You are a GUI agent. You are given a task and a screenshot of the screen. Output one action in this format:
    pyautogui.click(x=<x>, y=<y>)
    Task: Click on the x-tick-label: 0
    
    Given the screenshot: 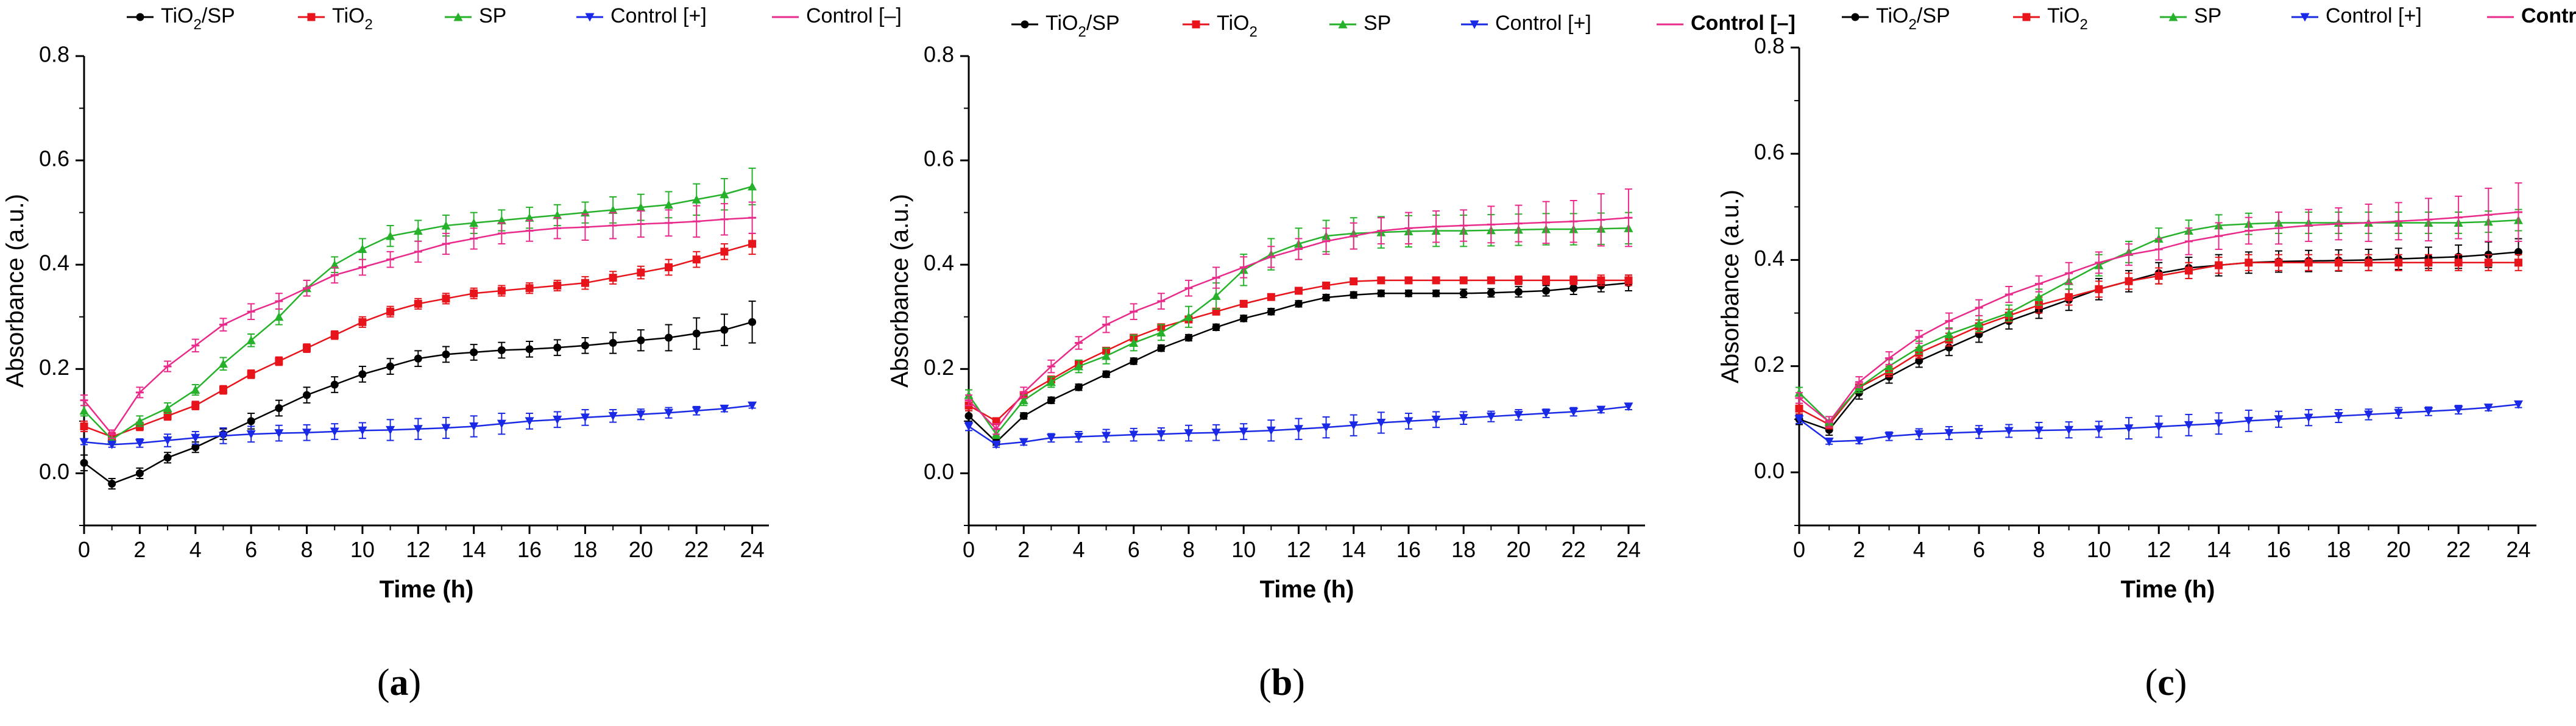 What is the action you would take?
    pyautogui.click(x=969, y=549)
    